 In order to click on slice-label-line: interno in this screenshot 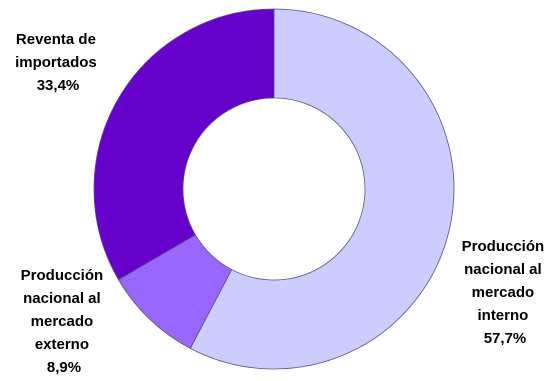, I will do `click(502, 315)`.